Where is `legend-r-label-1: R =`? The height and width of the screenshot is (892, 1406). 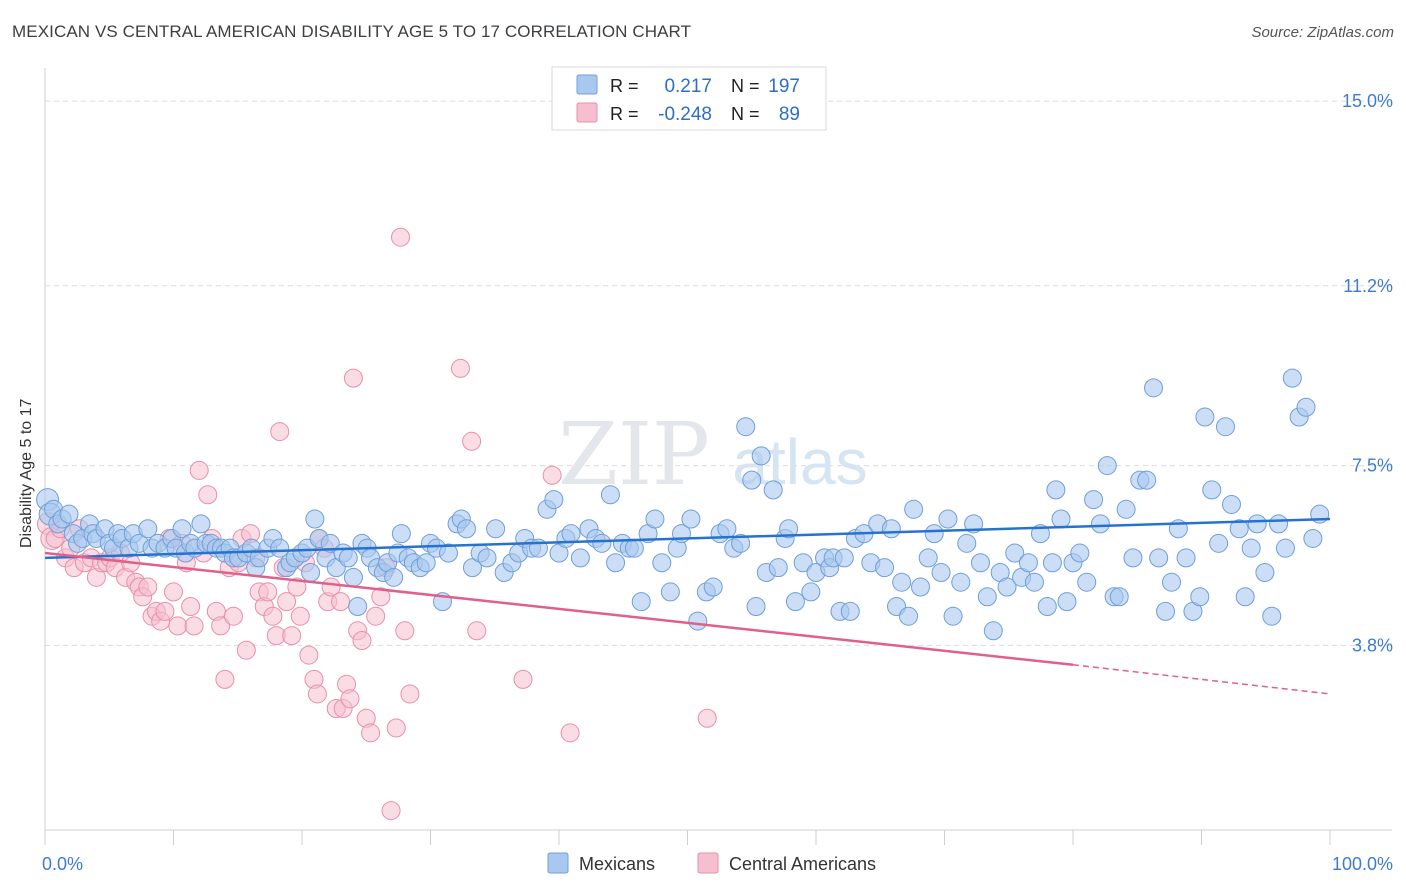
legend-r-label-1: R = is located at coordinates (624, 86).